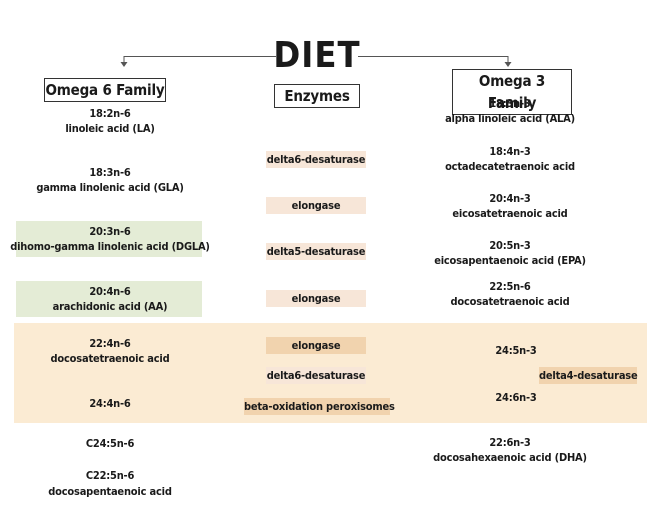  What do you see at coordinates (510, 442) in the screenshot?
I see `omega3-code: 22:6n-3` at bounding box center [510, 442].